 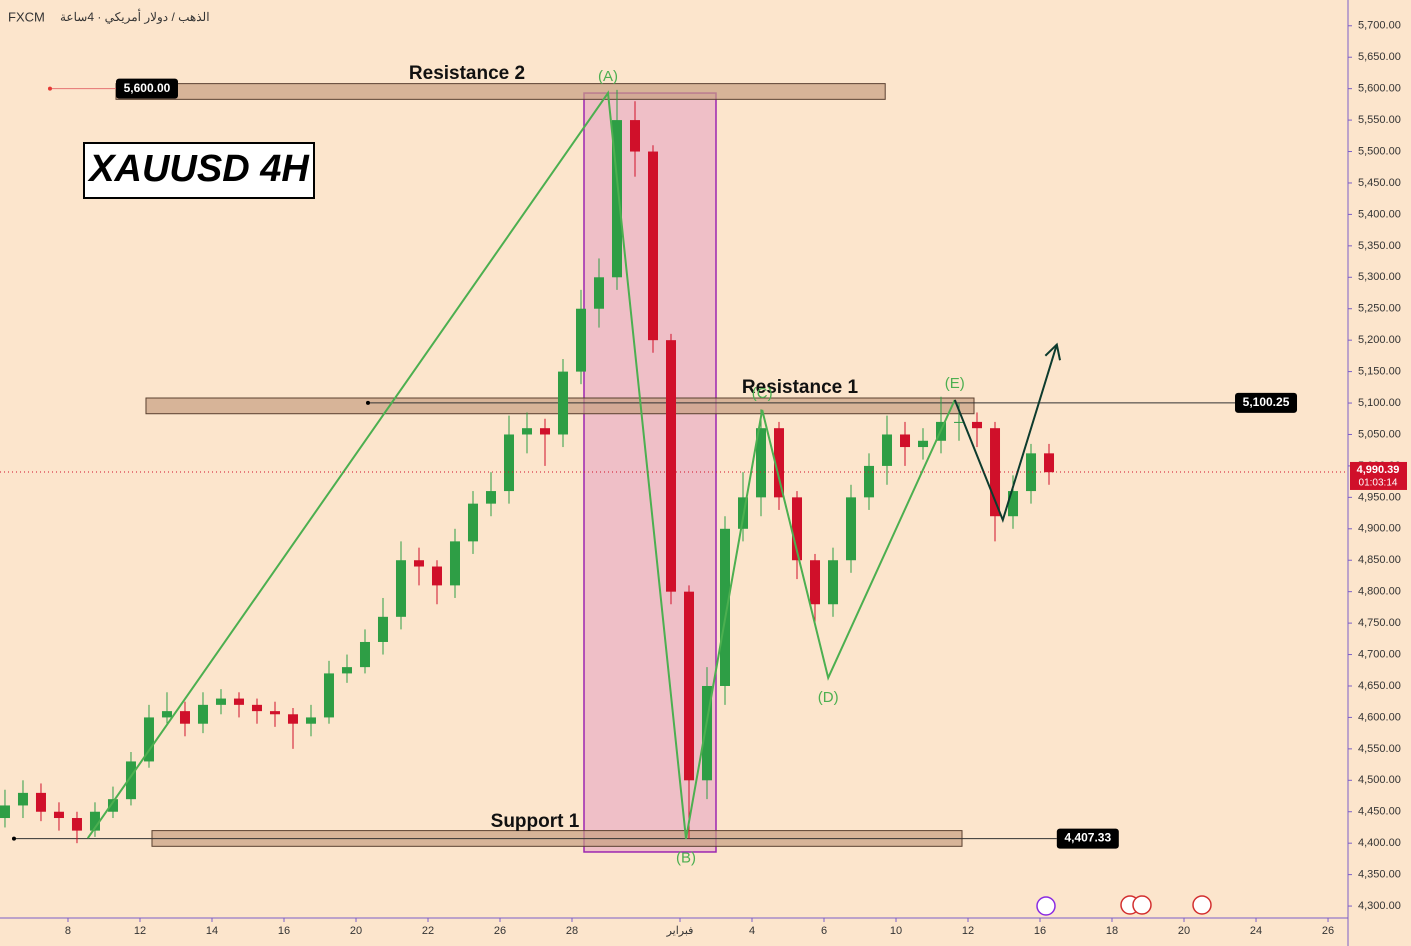 What do you see at coordinates (1040, 931) in the screenshot?
I see `x-tick-label: 16` at bounding box center [1040, 931].